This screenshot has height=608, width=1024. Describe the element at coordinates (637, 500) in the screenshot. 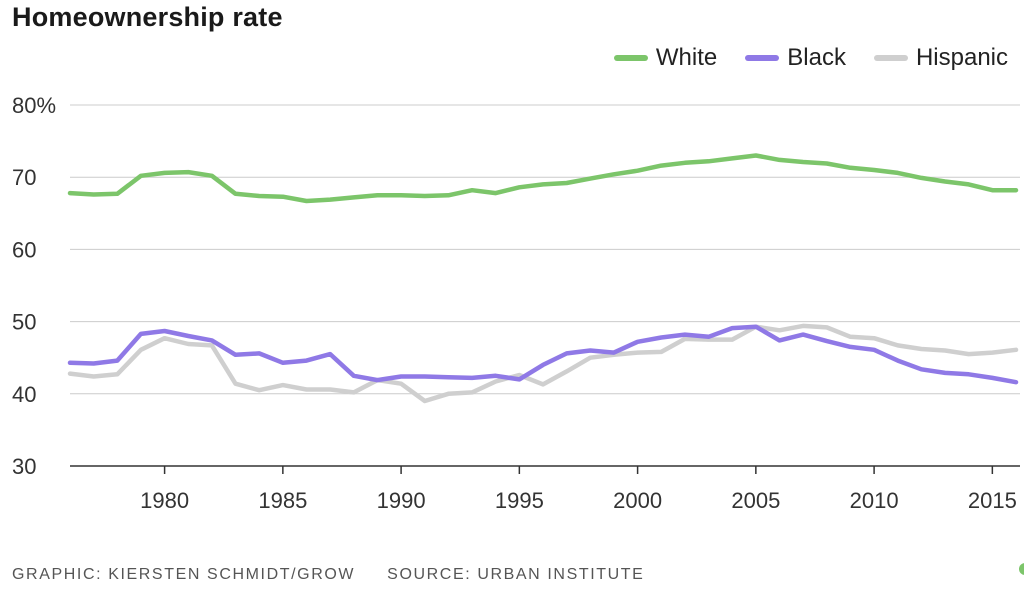

I see `x-tick-label-2000: 2000` at that location.